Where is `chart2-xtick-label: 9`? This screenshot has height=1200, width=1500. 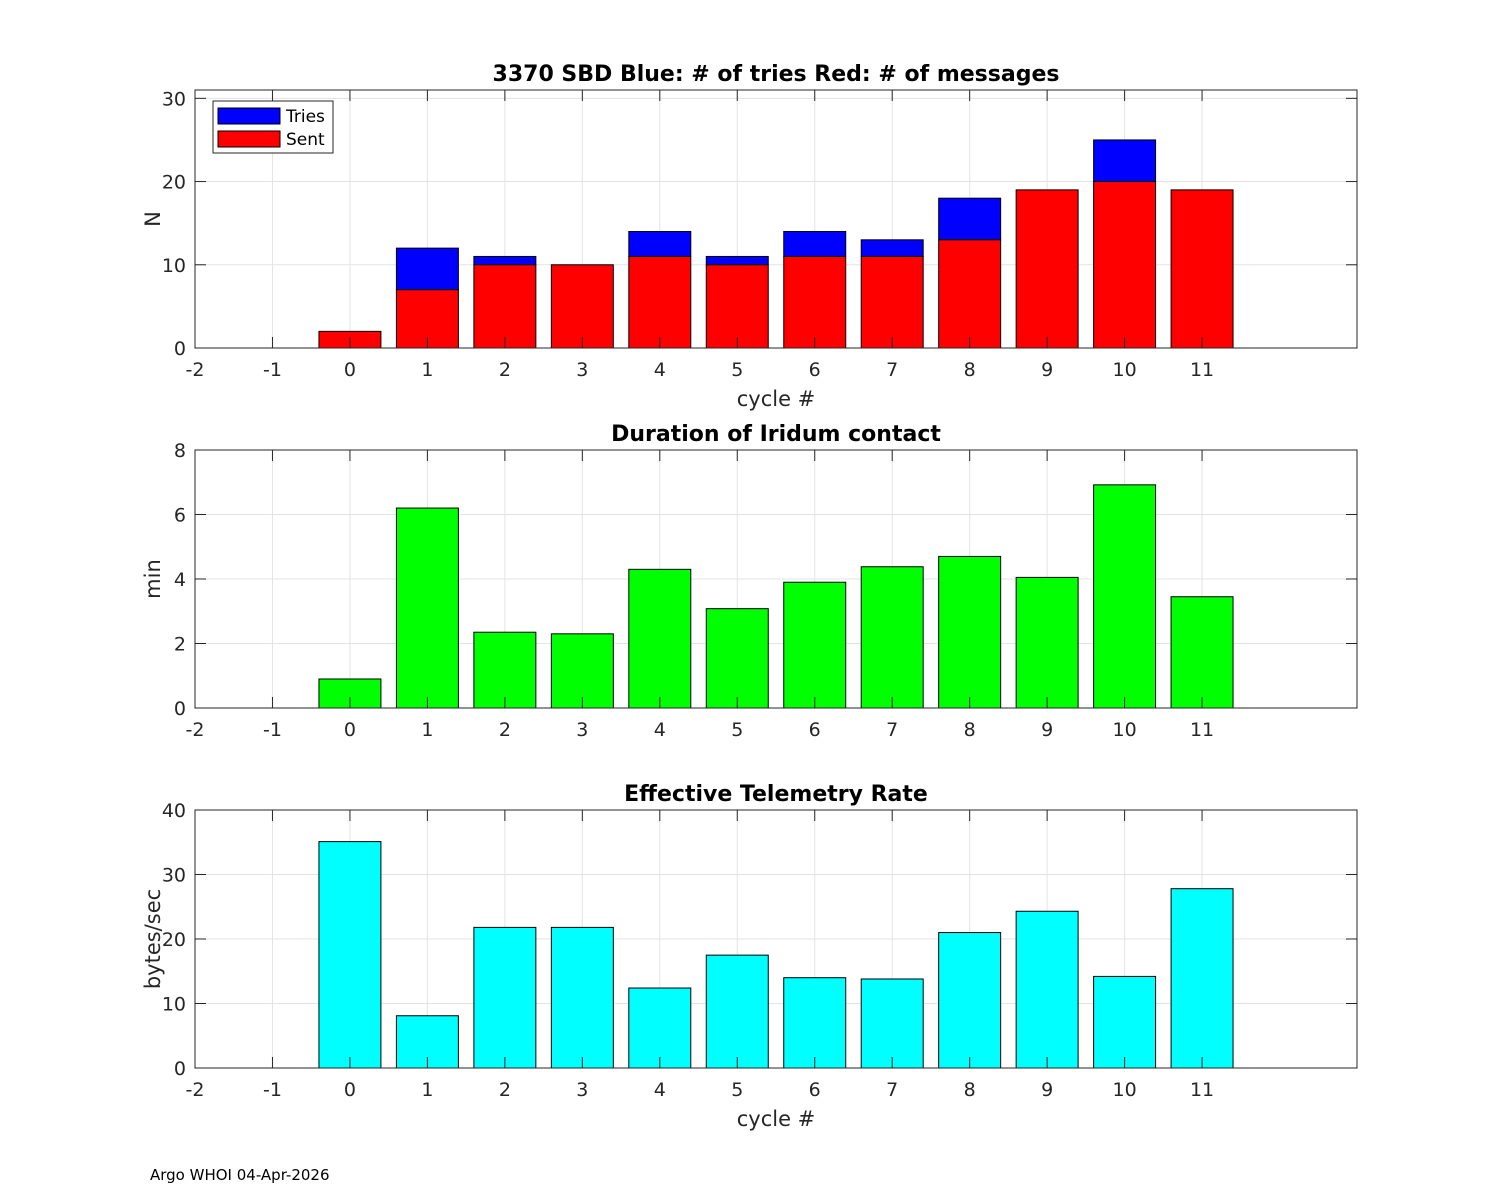 chart2-xtick-label: 9 is located at coordinates (1047, 730).